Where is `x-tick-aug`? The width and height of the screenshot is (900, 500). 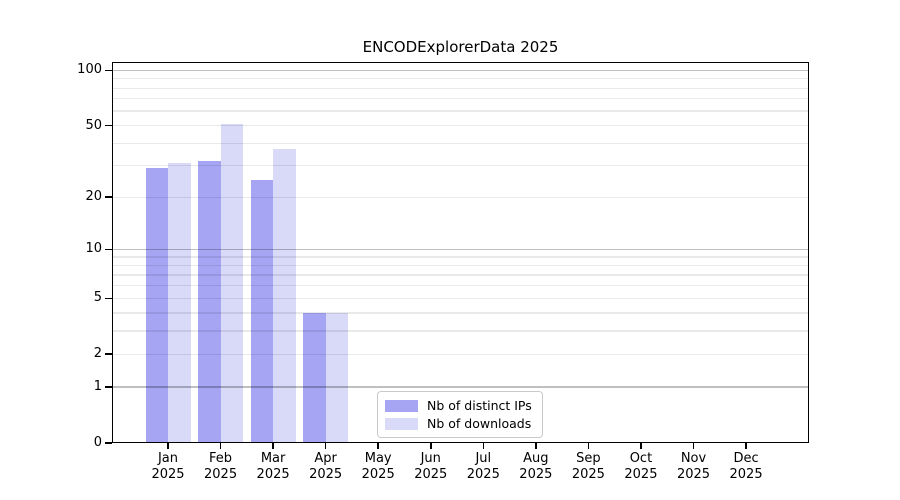 x-tick-aug is located at coordinates (536, 446).